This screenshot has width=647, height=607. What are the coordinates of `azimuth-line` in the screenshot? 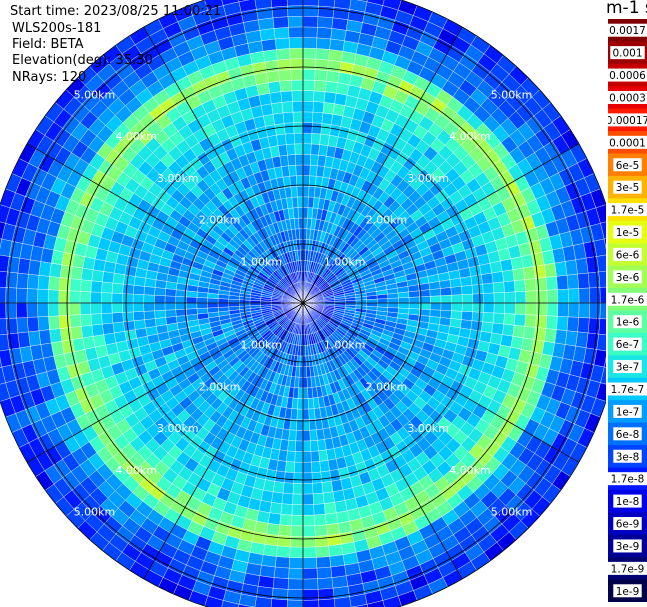 It's located at (165, 382).